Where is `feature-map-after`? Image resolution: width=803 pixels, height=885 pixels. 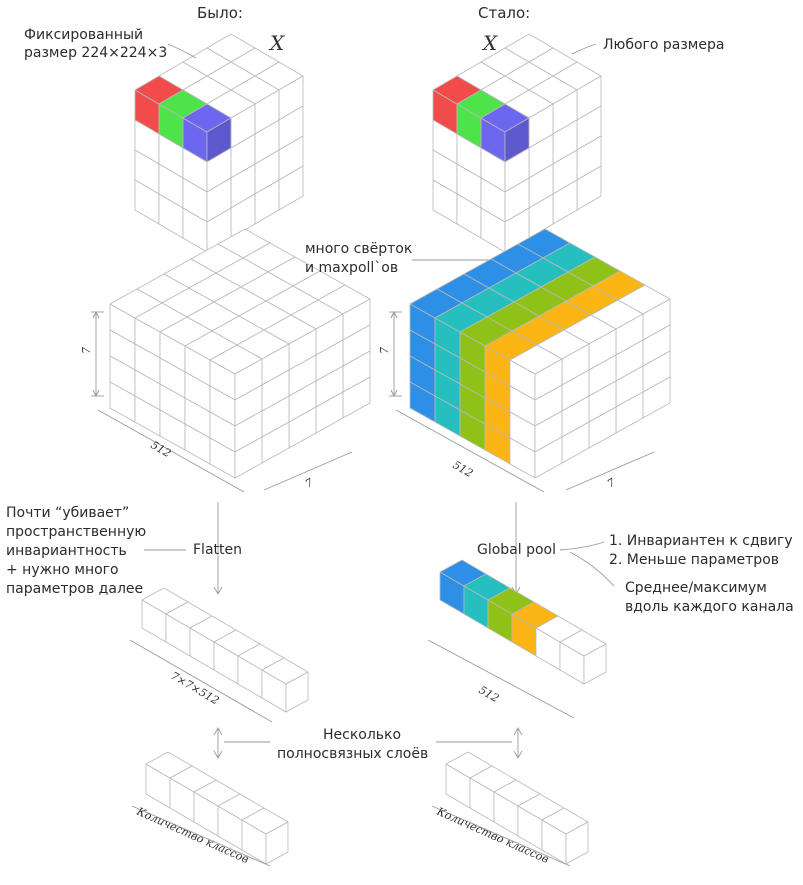 feature-map-after is located at coordinates (540, 353).